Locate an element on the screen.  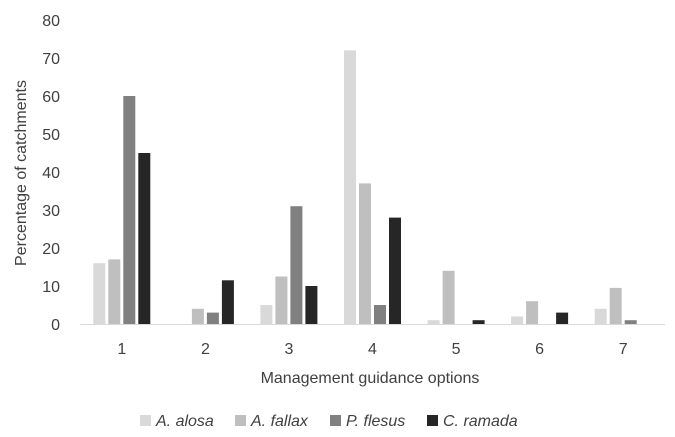
y-tick-label: 70 is located at coordinates (51, 59).